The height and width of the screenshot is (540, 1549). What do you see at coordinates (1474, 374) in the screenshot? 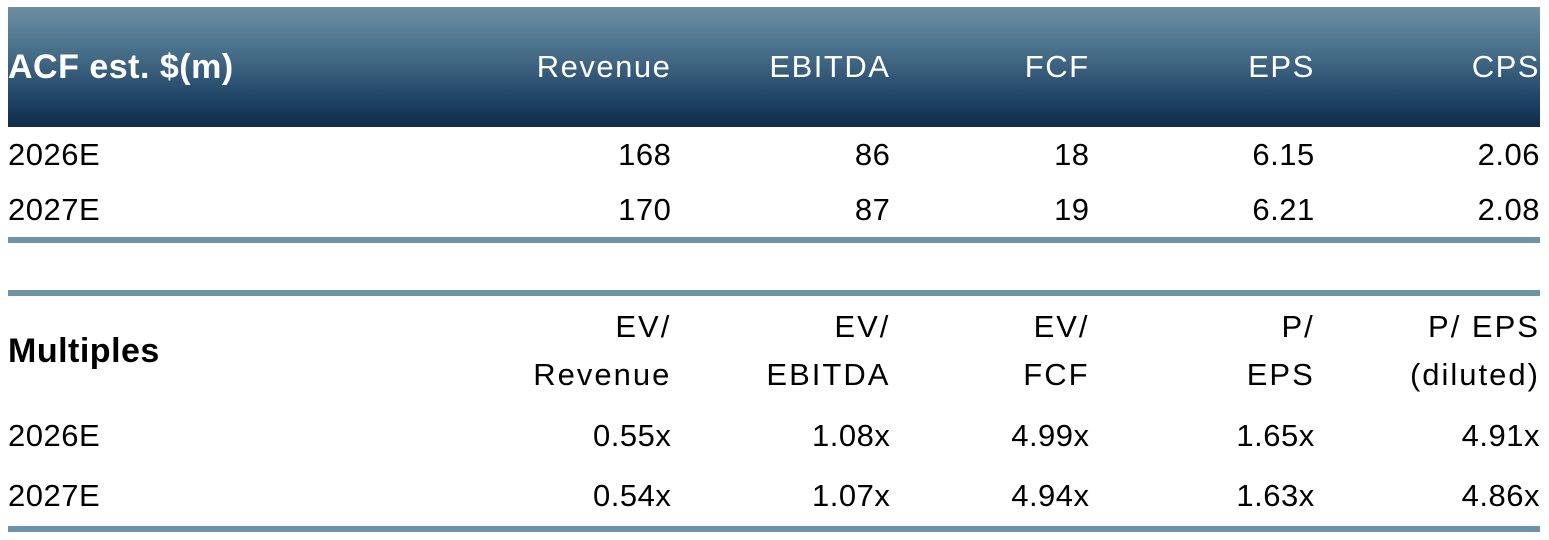
I see `header-line2: (diluted)` at bounding box center [1474, 374].